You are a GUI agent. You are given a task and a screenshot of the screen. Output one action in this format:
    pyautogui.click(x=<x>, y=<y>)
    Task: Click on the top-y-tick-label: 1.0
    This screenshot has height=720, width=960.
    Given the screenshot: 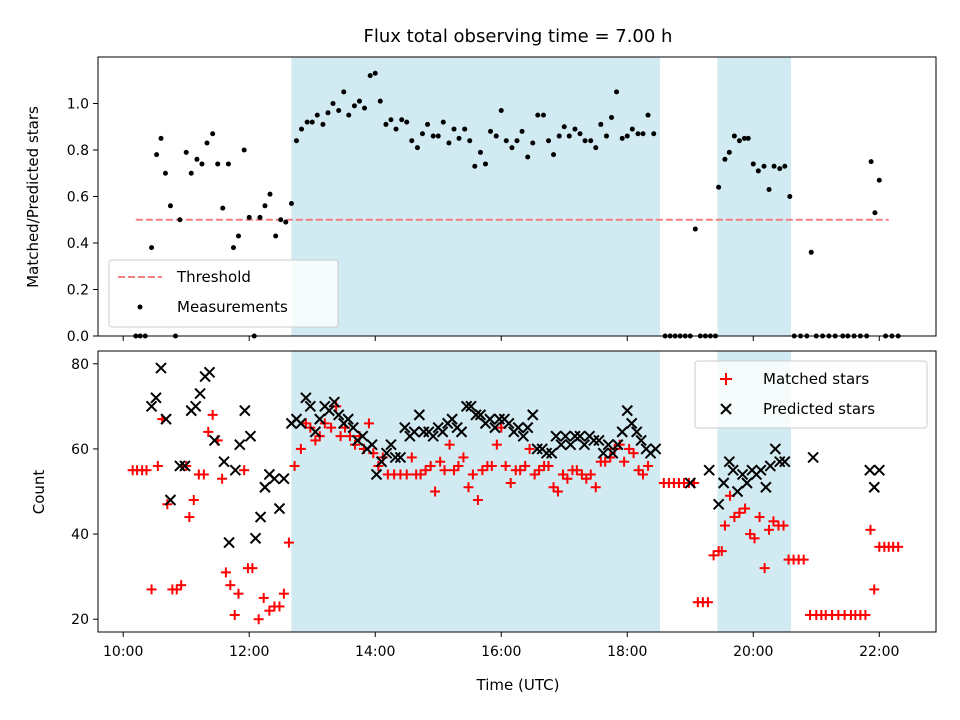 What is the action you would take?
    pyautogui.click(x=78, y=105)
    